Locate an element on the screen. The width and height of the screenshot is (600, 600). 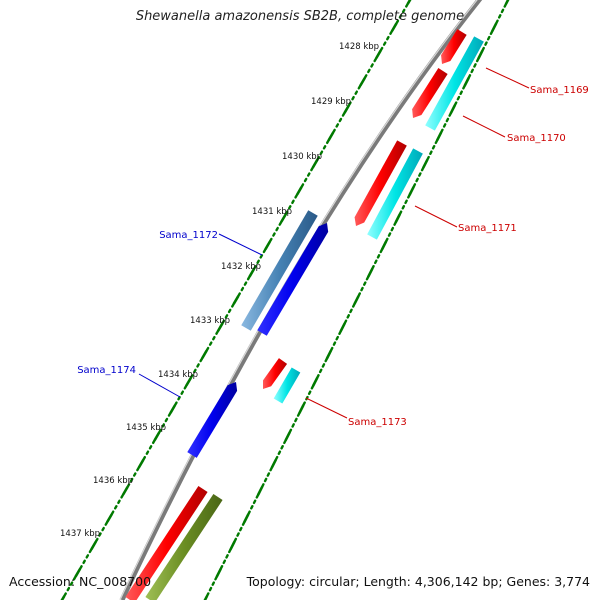
cds-forward-arrow is located at coordinates (212, 420).